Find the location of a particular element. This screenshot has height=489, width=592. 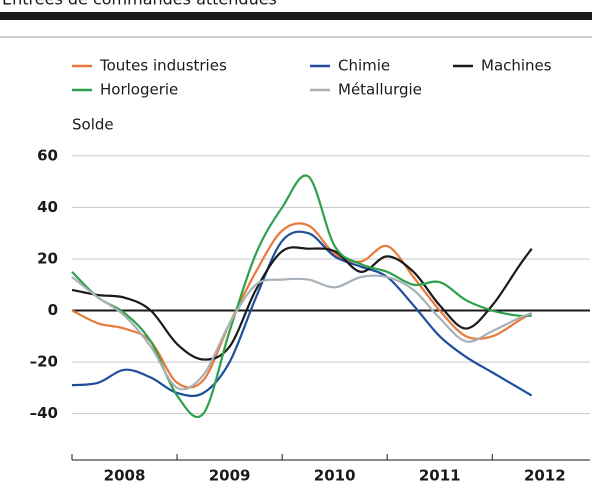

x-tick-label: 2010 is located at coordinates (335, 476).